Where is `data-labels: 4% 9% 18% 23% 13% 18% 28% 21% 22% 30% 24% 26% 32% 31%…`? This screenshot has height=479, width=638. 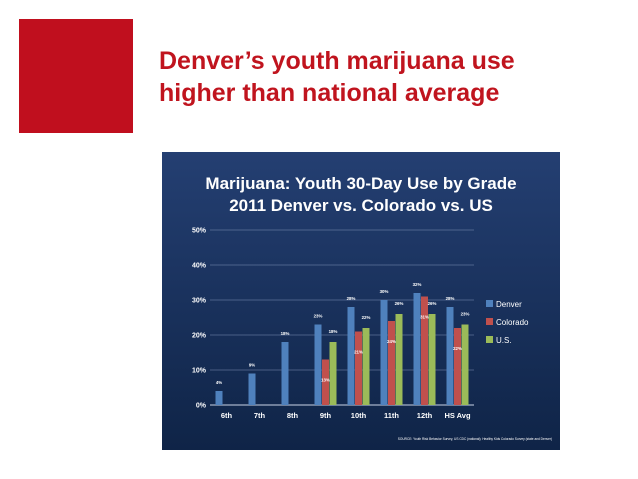
data-labels: 4% 9% 18% 23% 13% 18% 28% 21% 22% 30% 24% 26% 32% 31%… is located at coordinates (343, 333).